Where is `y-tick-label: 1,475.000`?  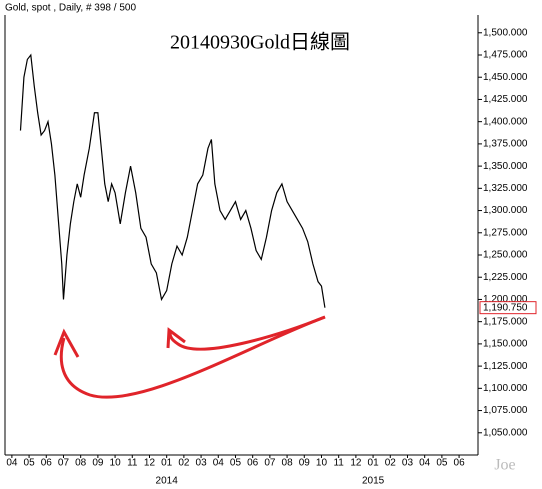 y-tick-label: 1,475.000 is located at coordinates (505, 55).